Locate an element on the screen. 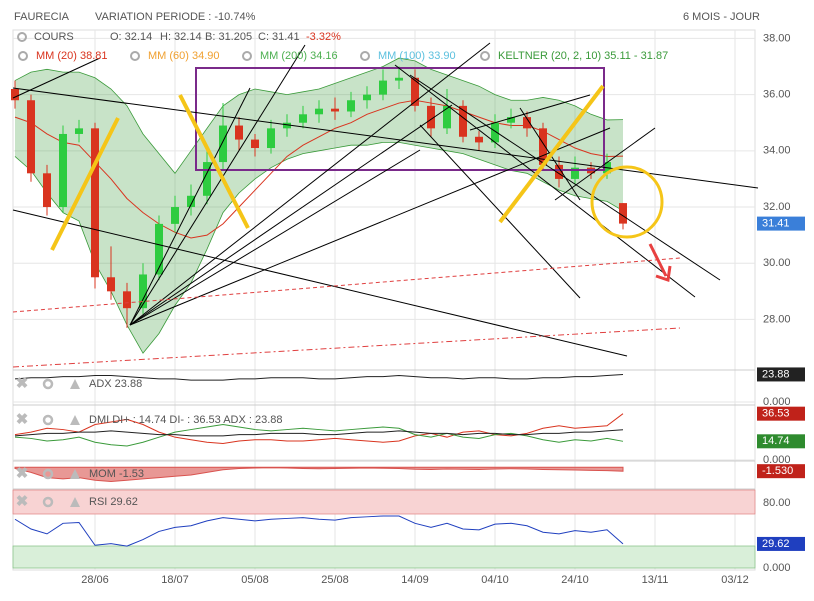 Image resolution: width=814 pixels, height=601 pixels. y-tick-label: 80.00 is located at coordinates (777, 503).